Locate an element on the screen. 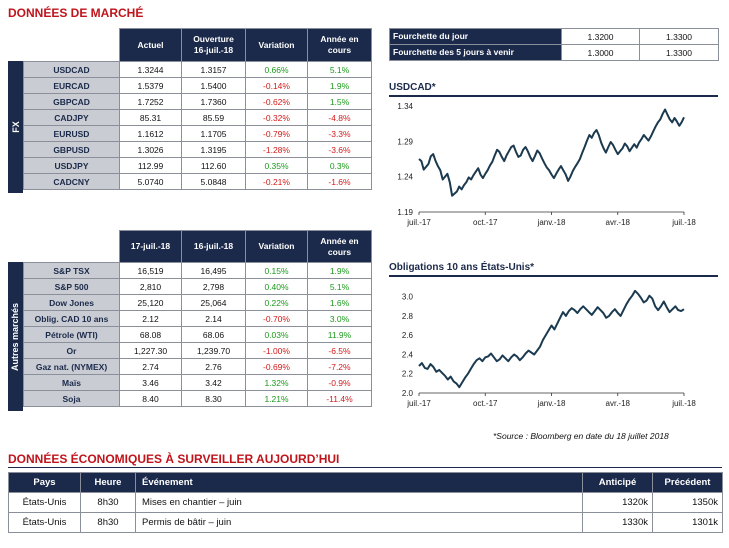  other-header-empty is located at coordinates (71, 246).